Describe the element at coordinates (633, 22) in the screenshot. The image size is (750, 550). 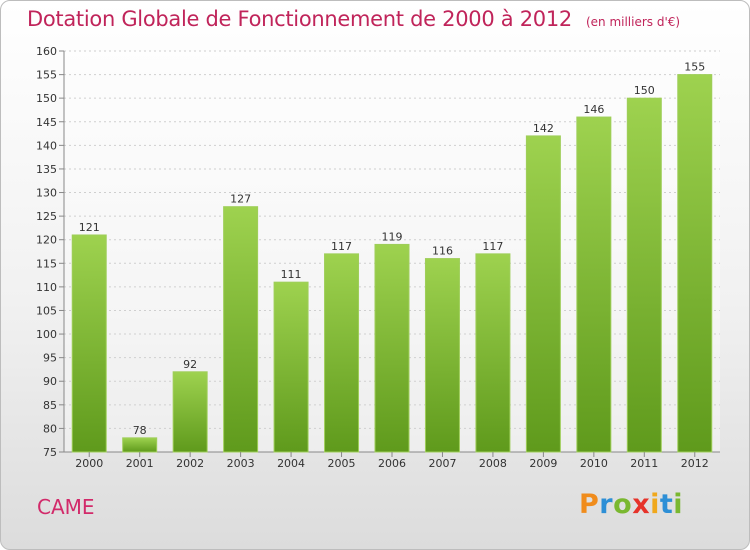
I see `chart-subtitle: (en milliers d'€)` at that location.